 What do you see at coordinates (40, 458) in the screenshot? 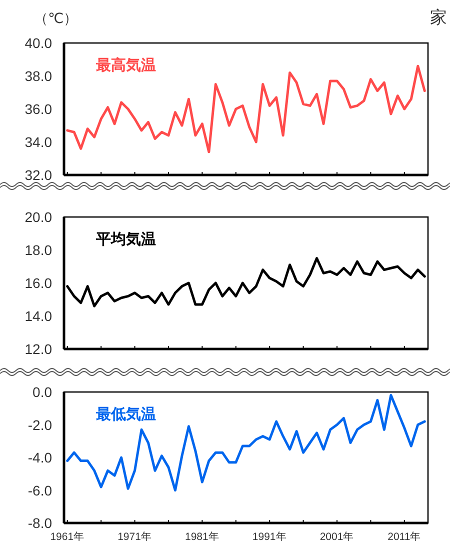
I see `y-tick-label: -4.0` at bounding box center [40, 458].